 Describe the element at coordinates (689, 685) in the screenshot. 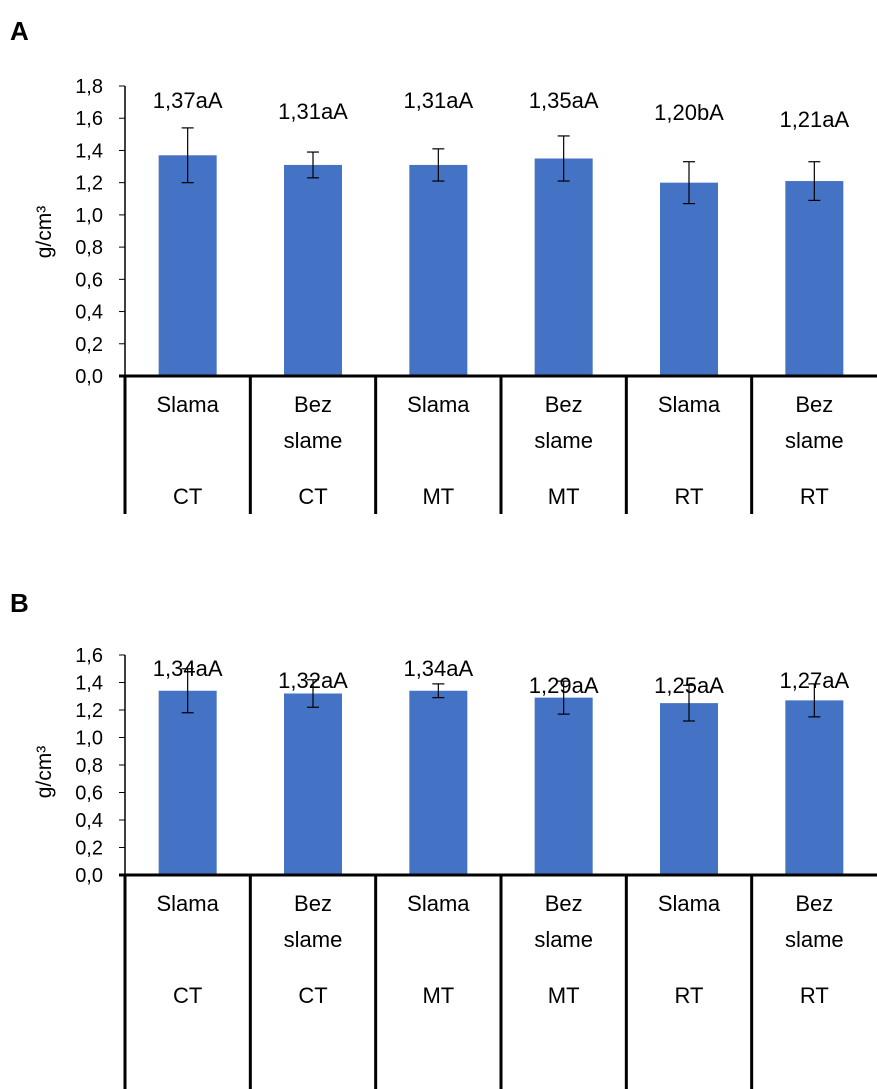

I see `data-label: 1,25aA` at that location.